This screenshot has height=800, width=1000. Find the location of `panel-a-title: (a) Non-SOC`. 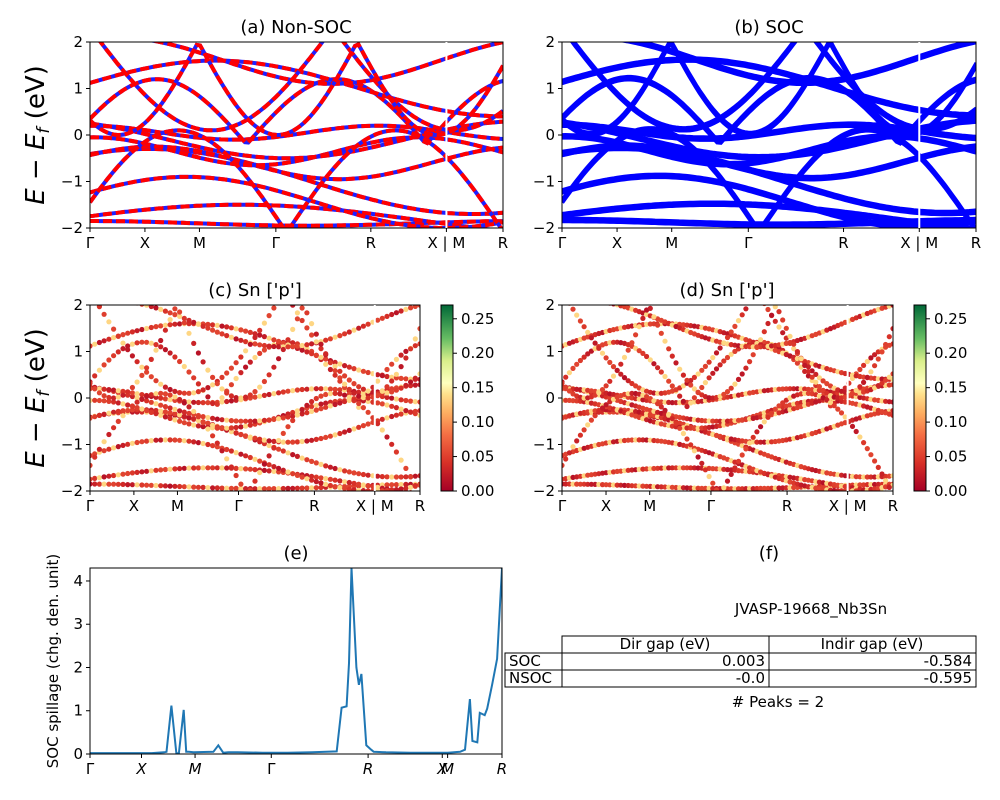

panel-a-title: (a) Non-SOC is located at coordinates (295, 27).